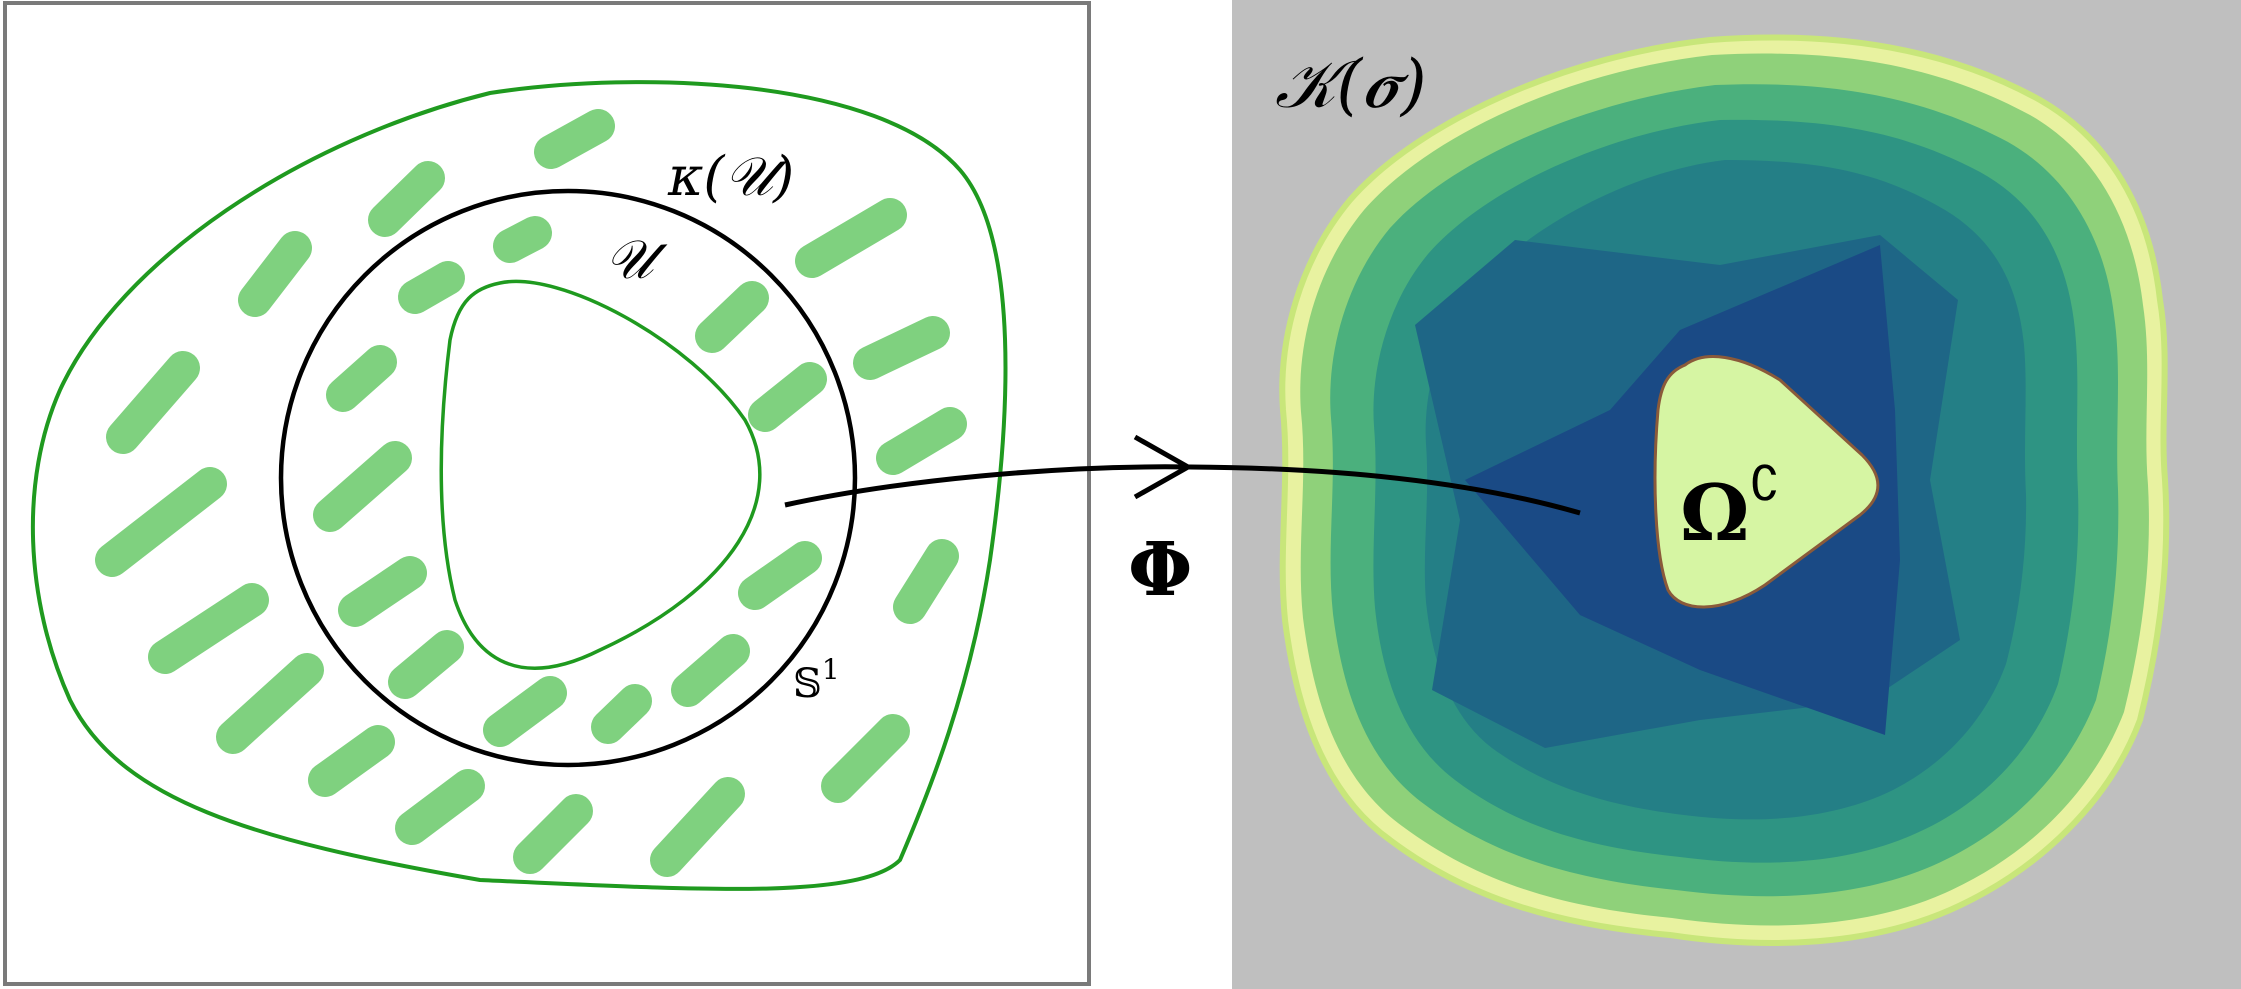  I want to click on omega-complement-region, so click(1766, 482).